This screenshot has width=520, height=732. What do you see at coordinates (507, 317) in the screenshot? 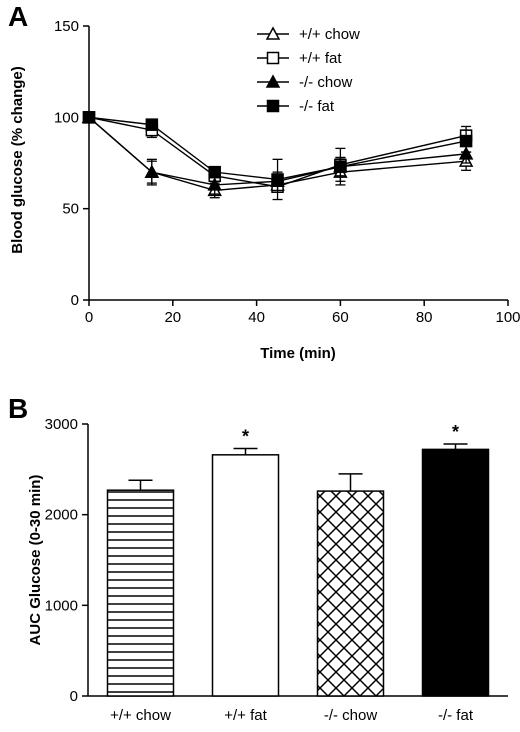
I see `panel-a-x-tick-label-5: 100` at bounding box center [507, 317].